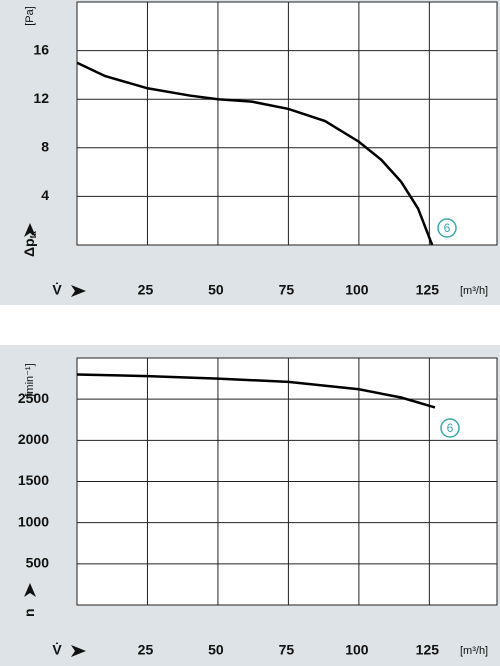 This screenshot has width=500, height=666. I want to click on y-unit: [Pa], so click(30, 16).